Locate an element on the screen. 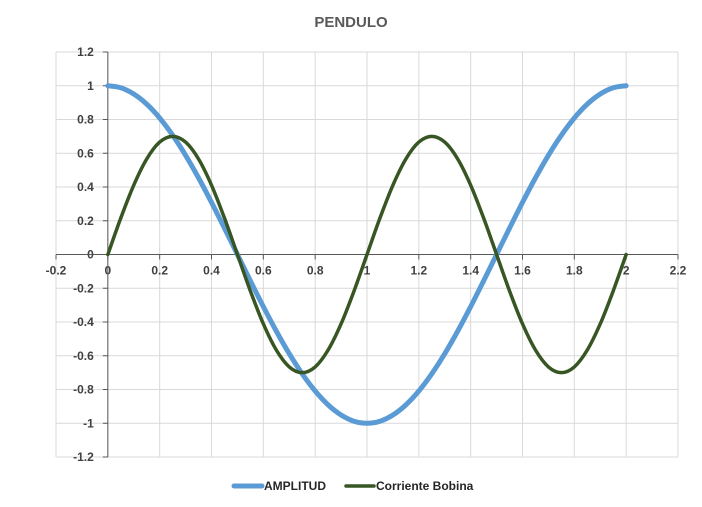 This screenshot has height=507, width=702. legend-label: Corriente Bobina is located at coordinates (425, 486).